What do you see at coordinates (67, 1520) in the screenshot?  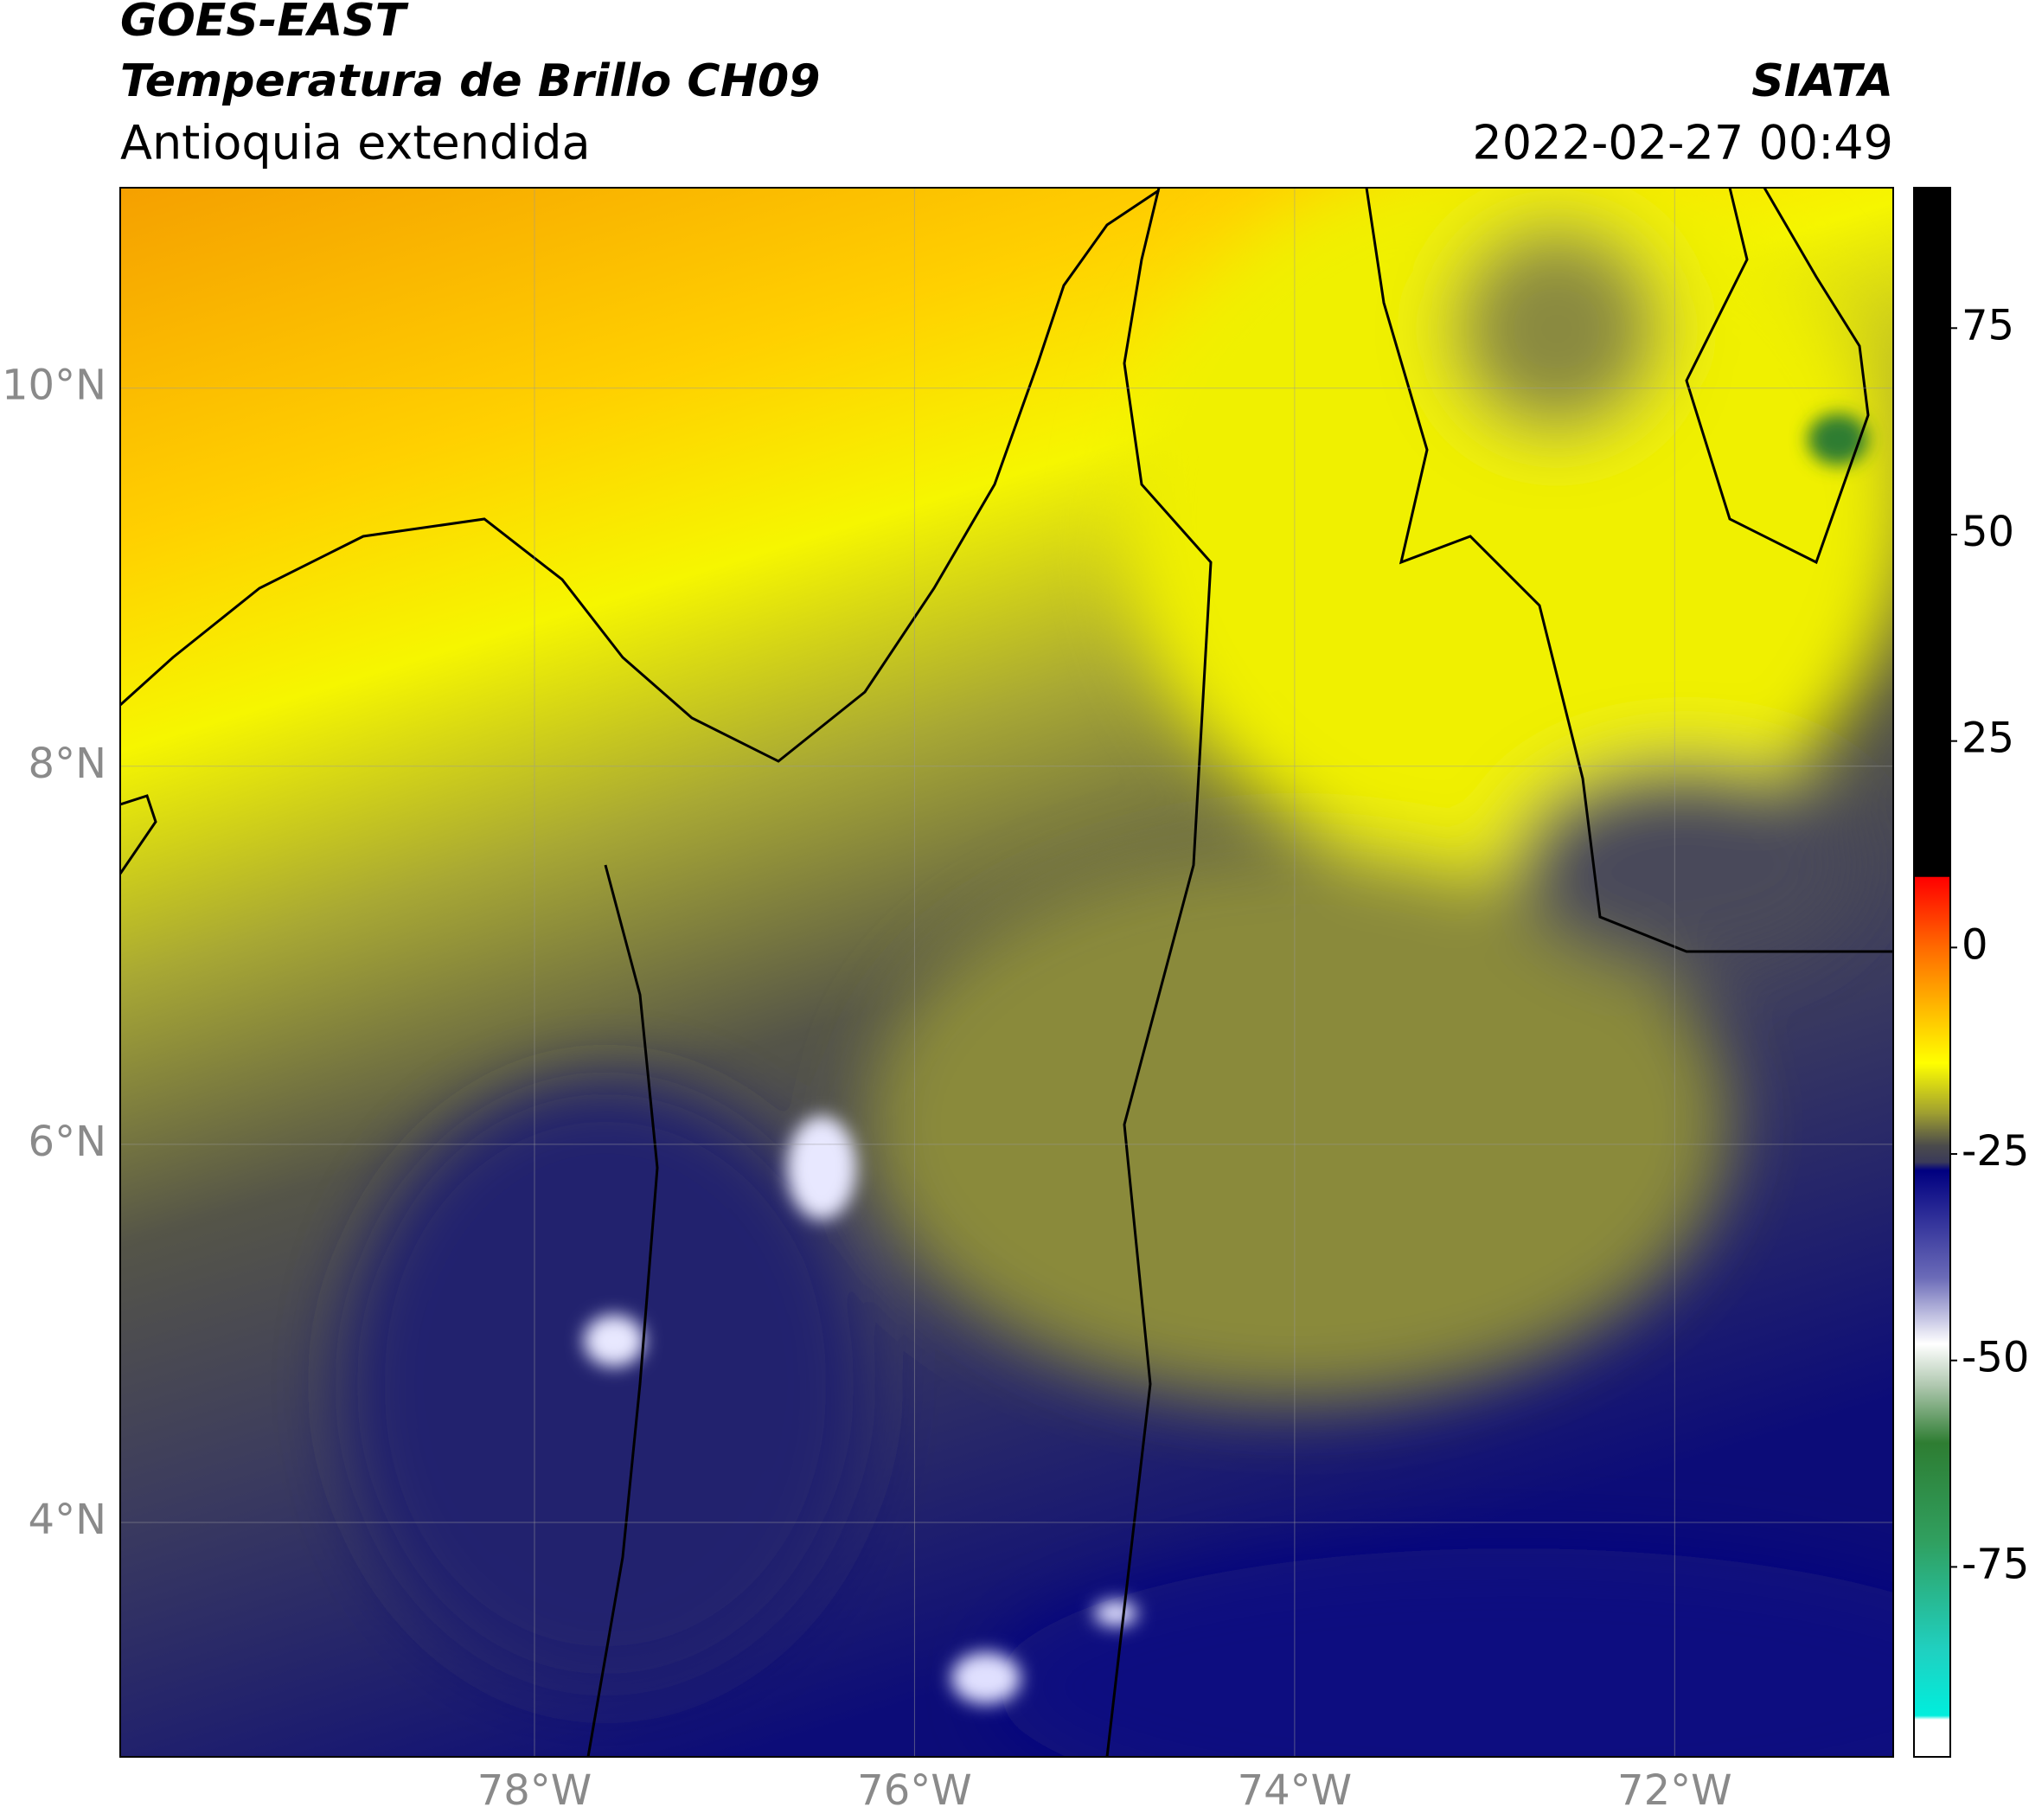 I see `lat-tick-label: 4°N` at bounding box center [67, 1520].